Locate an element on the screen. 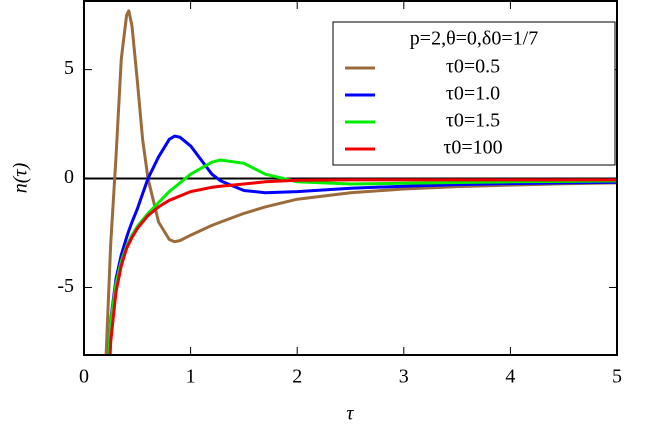  x-tick-label: 0 is located at coordinates (84, 377).